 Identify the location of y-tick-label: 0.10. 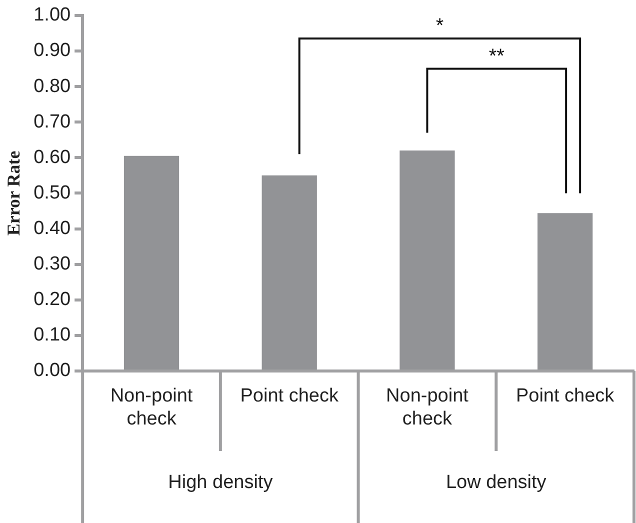
(52, 335).